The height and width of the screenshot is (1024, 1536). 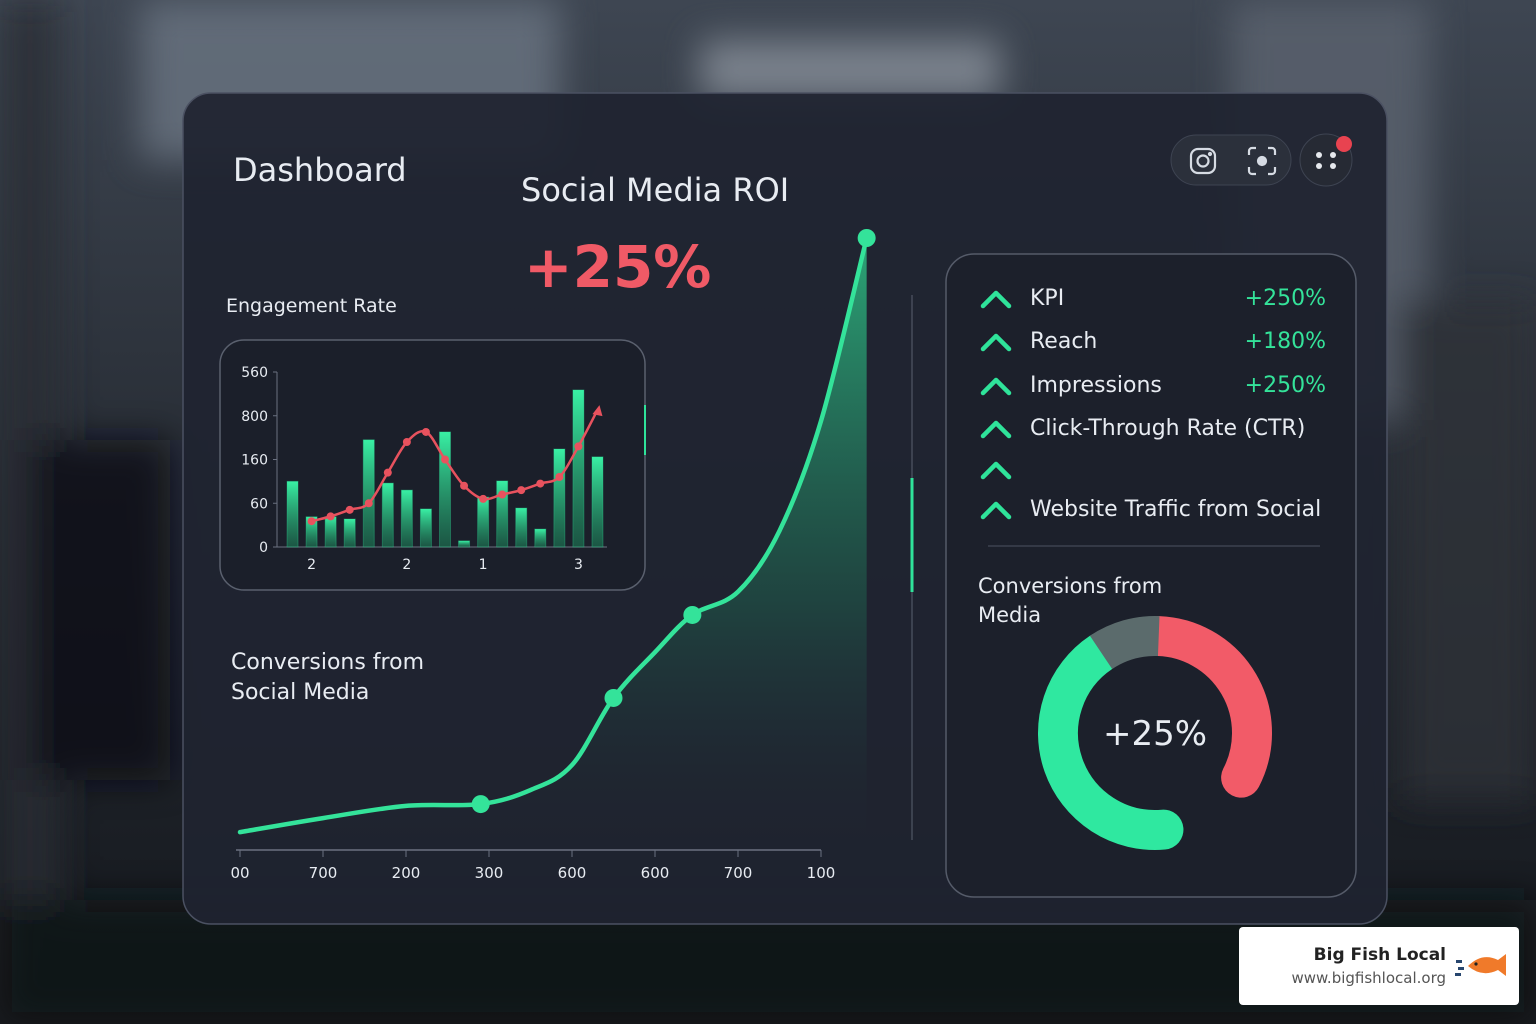 I want to click on roi-value: +25%, so click(x=617, y=267).